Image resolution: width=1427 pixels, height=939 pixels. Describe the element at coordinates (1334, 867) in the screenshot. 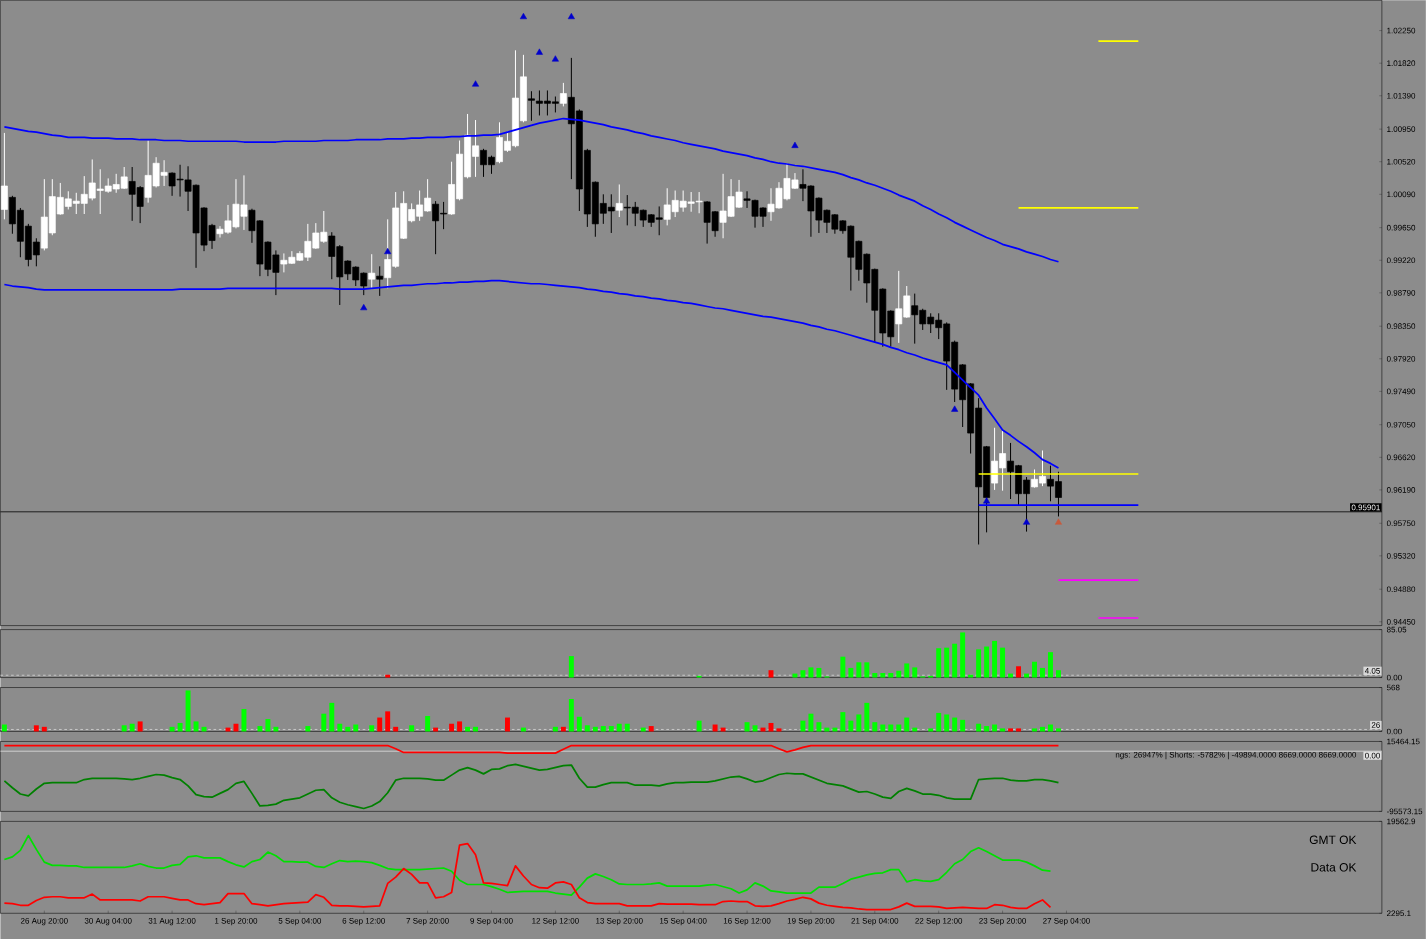

I see `annotation: Data OK` at that location.